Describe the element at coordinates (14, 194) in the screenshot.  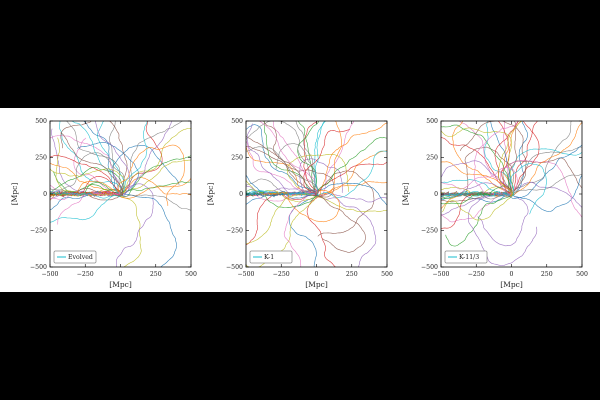
I see `y-axis-label: [Mpc]` at that location.